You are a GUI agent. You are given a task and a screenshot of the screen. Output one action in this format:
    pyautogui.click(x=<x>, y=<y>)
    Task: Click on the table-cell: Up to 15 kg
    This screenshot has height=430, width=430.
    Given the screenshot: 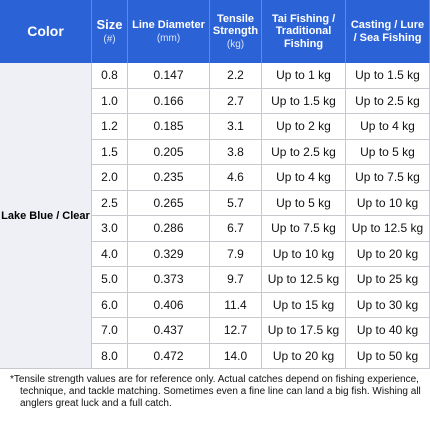 What is the action you would take?
    pyautogui.click(x=304, y=305)
    